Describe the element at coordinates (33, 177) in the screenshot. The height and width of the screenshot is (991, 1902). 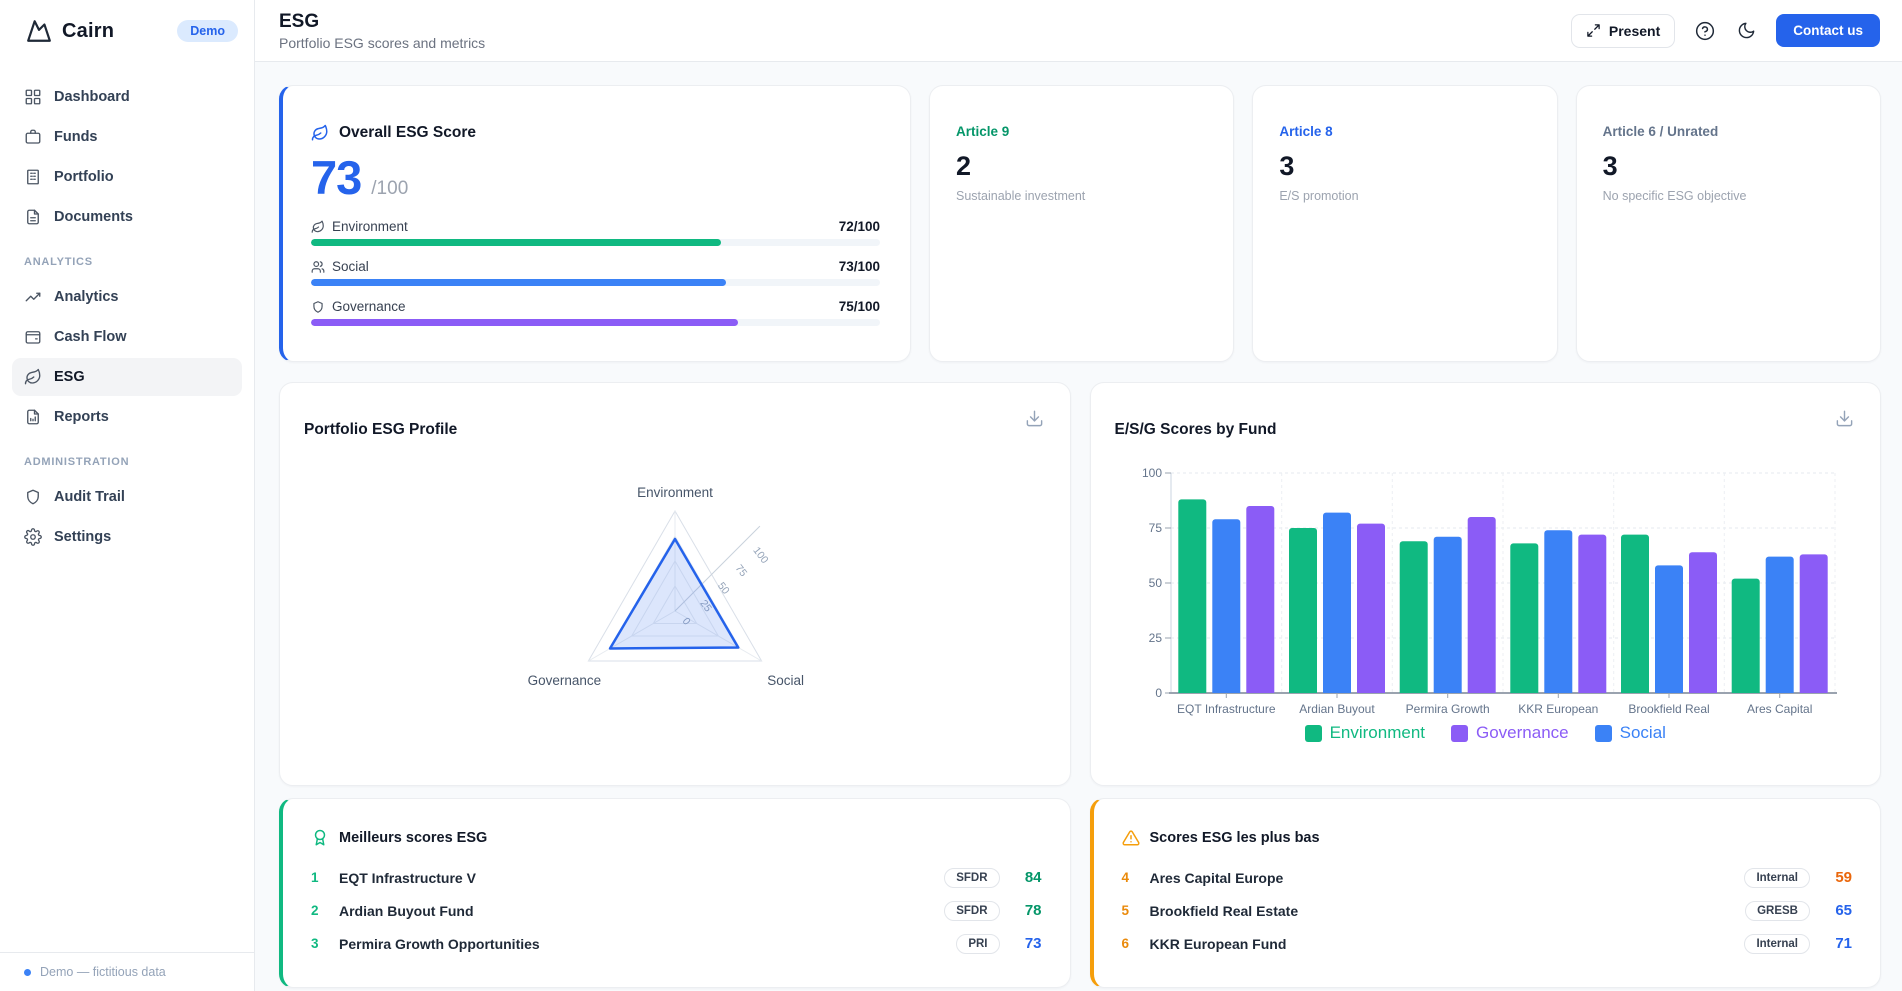
I see `portfolio-icon` at that location.